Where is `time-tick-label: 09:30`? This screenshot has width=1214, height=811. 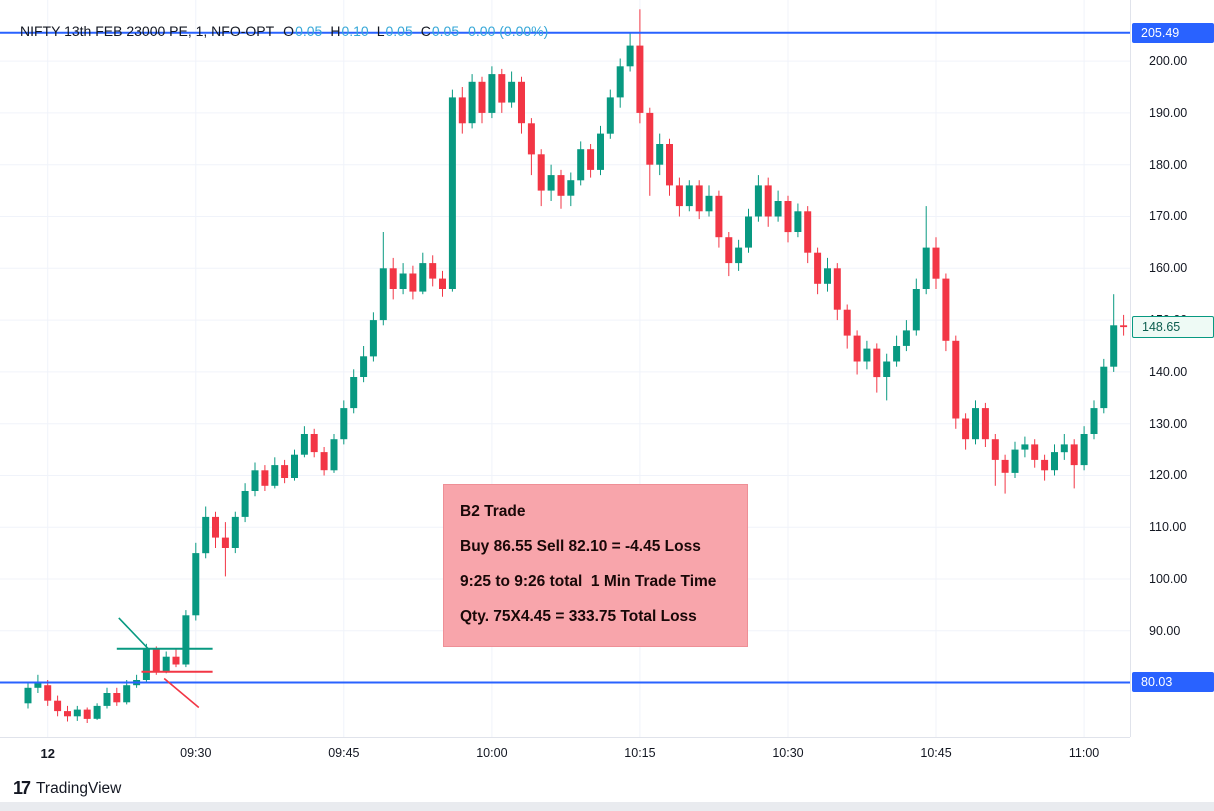 time-tick-label: 09:30 is located at coordinates (196, 753).